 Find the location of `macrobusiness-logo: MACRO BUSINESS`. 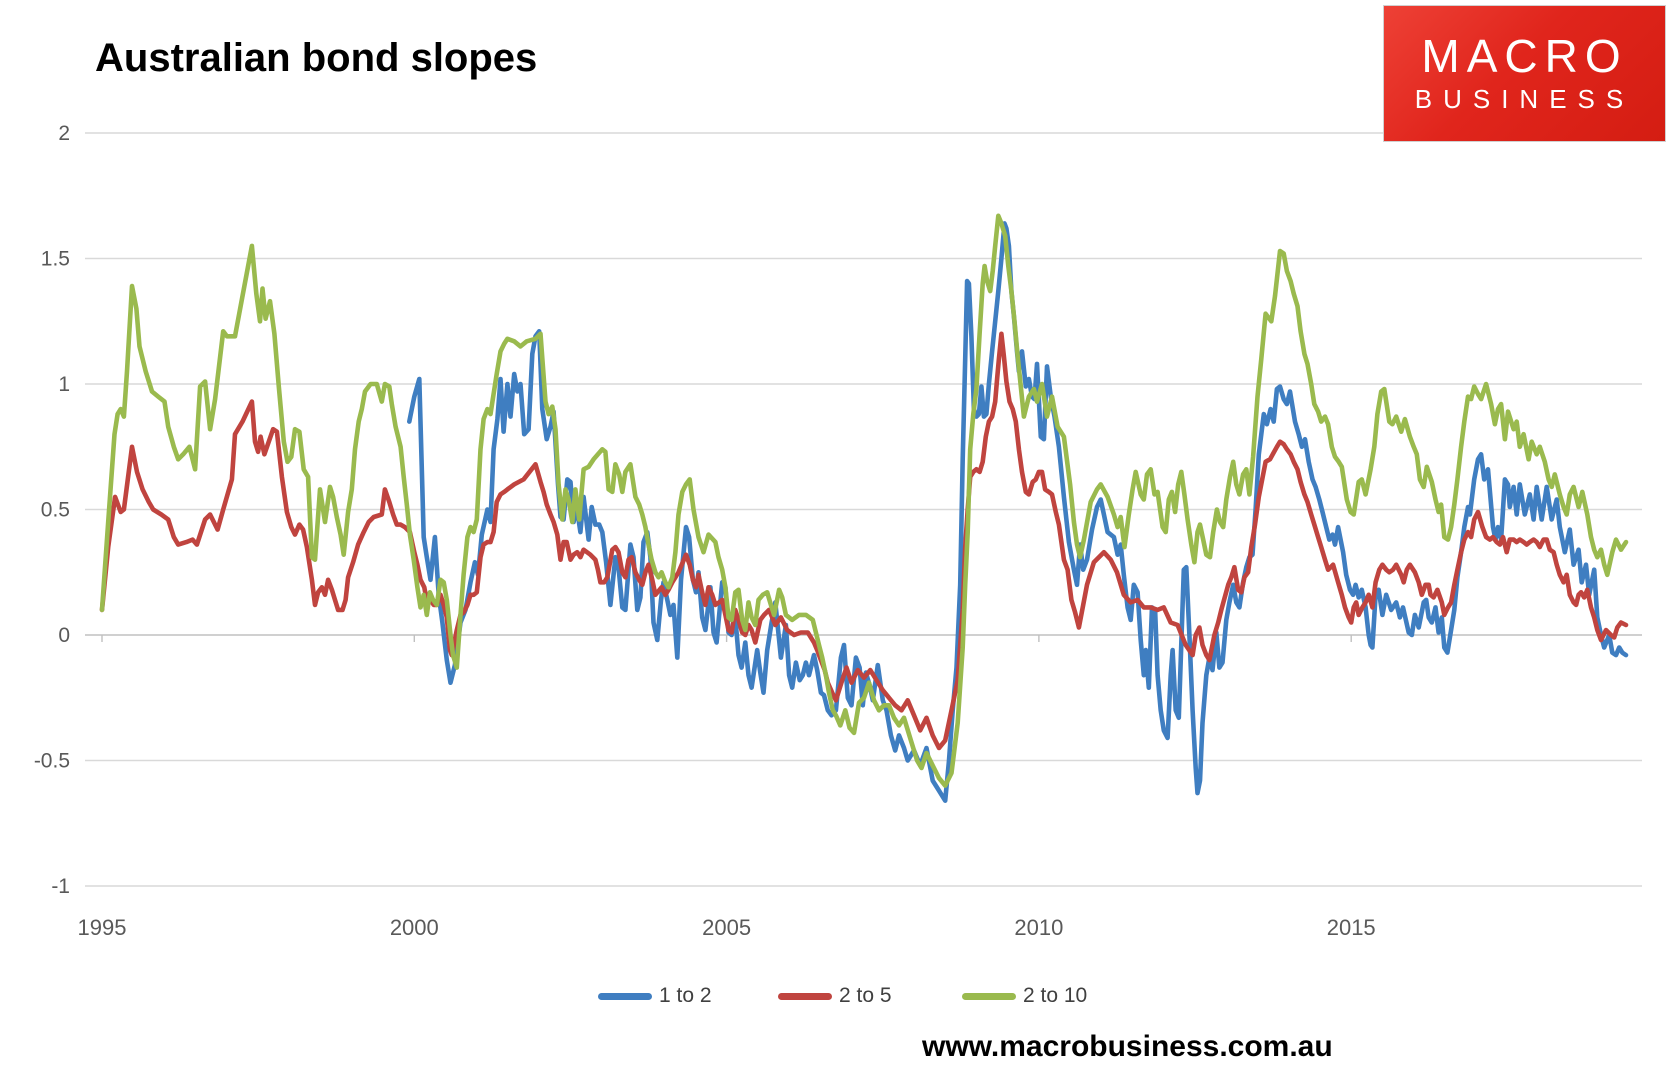

macrobusiness-logo: MACRO BUSINESS is located at coordinates (1524, 73).